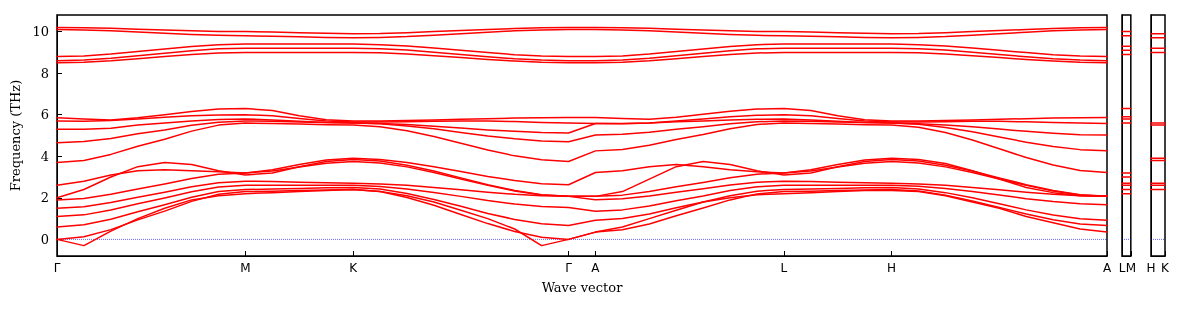 The image size is (1185, 310). I want to click on y-tick-label: 10, so click(40, 32).